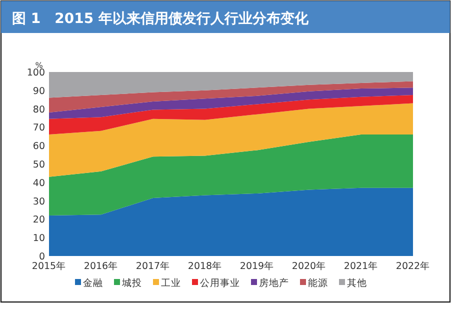 The image size is (453, 324). What do you see at coordinates (274, 283) in the screenshot?
I see `legend-label: 房地产` at bounding box center [274, 283].